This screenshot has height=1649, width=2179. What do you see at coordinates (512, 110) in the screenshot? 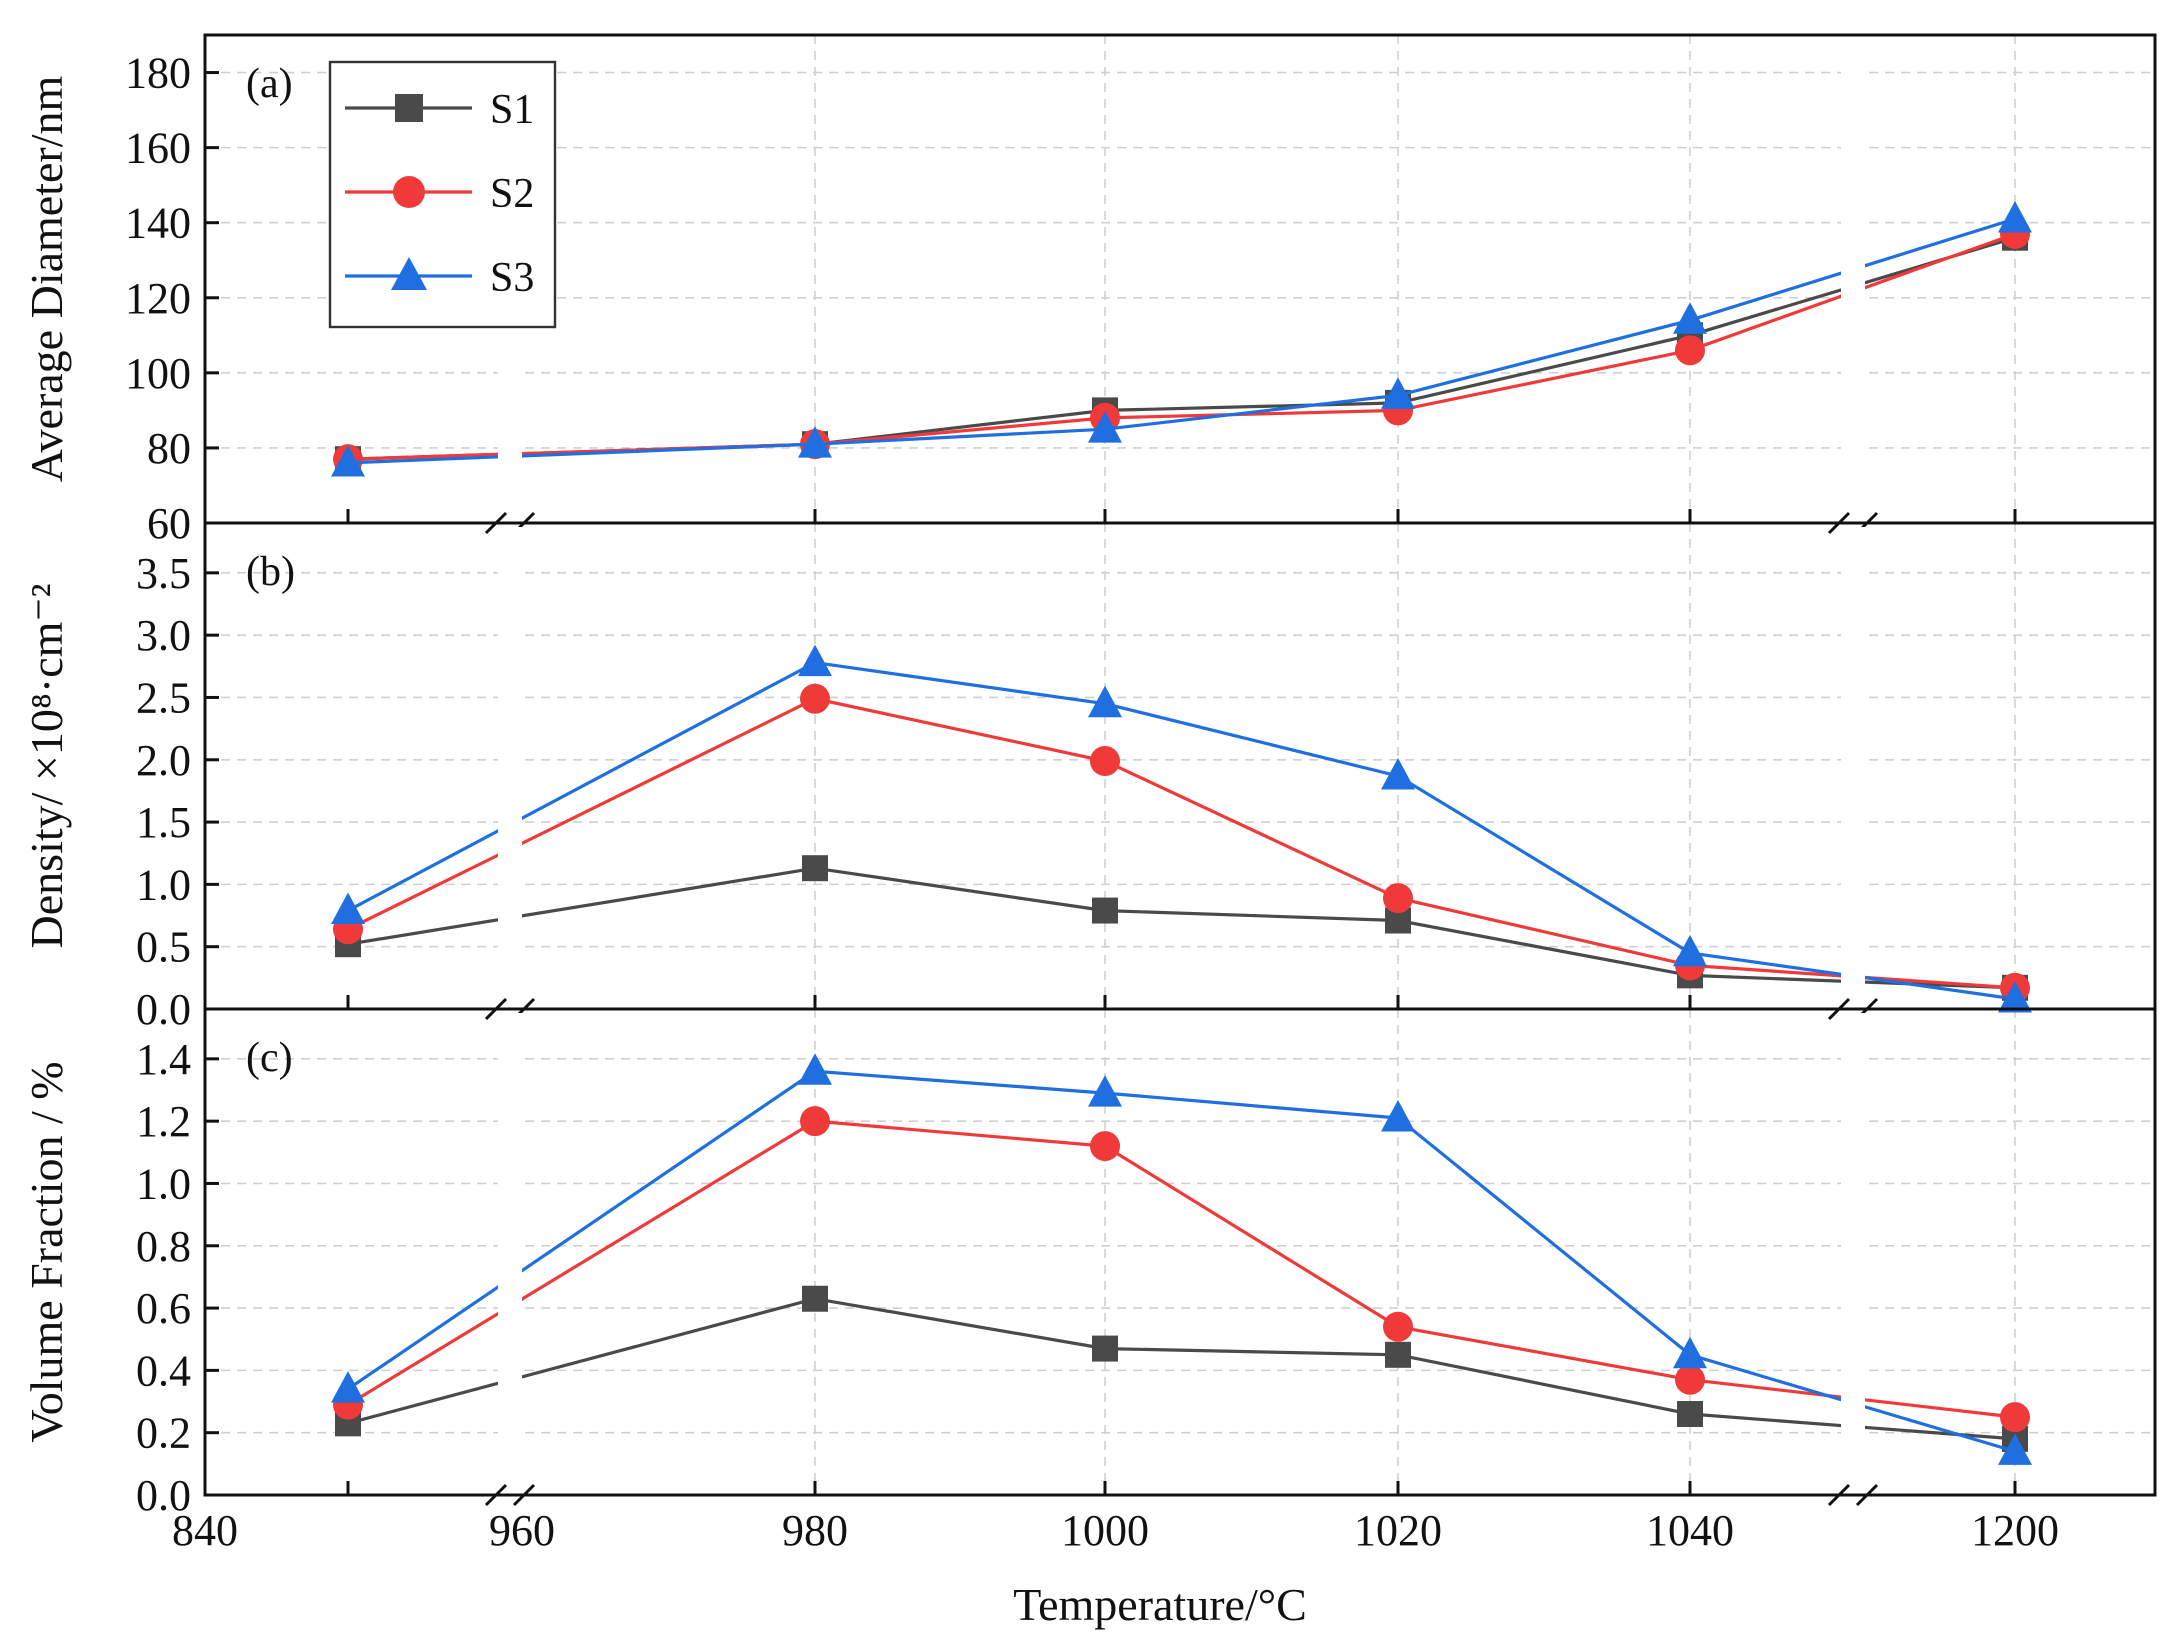
I see `legend-label-s1: S1` at bounding box center [512, 110].